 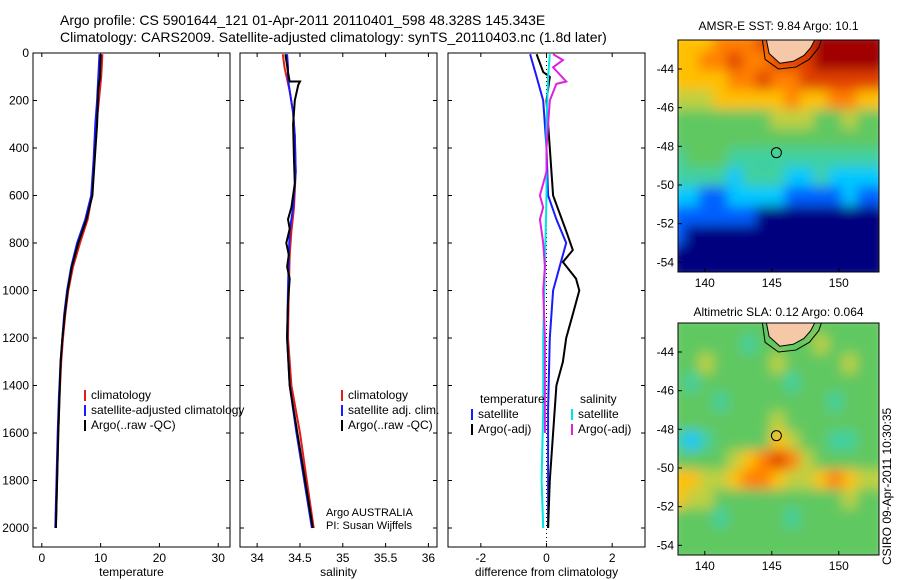 What do you see at coordinates (19, 243) in the screenshot?
I see `y-tick-label: 800` at bounding box center [19, 243].